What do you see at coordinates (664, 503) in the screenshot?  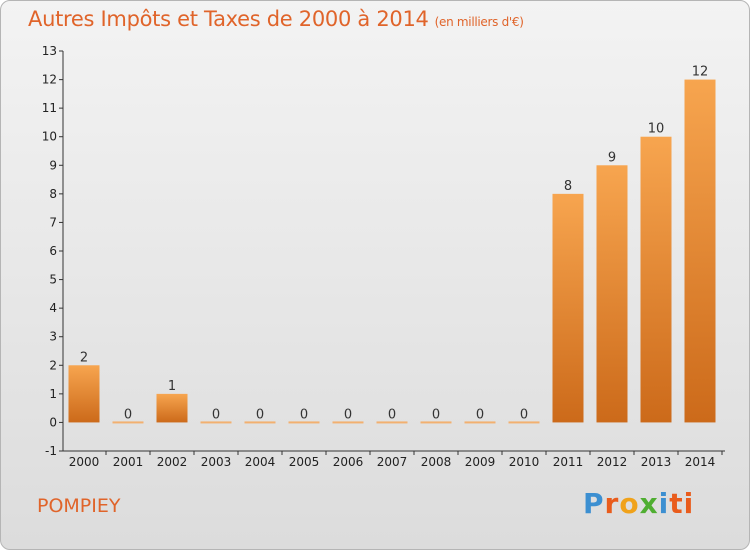 I see `logo-letter: i` at bounding box center [664, 503].